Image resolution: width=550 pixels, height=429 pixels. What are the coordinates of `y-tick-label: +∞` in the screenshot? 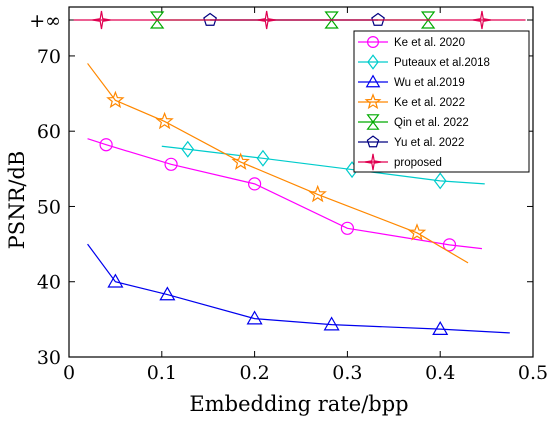 It's located at (45, 21).